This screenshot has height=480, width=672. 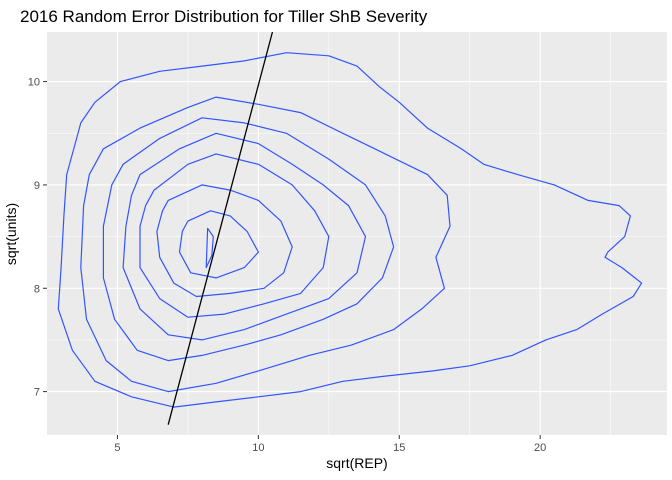 What do you see at coordinates (37, 186) in the screenshot?
I see `y-tick-label-2: 9` at bounding box center [37, 186].